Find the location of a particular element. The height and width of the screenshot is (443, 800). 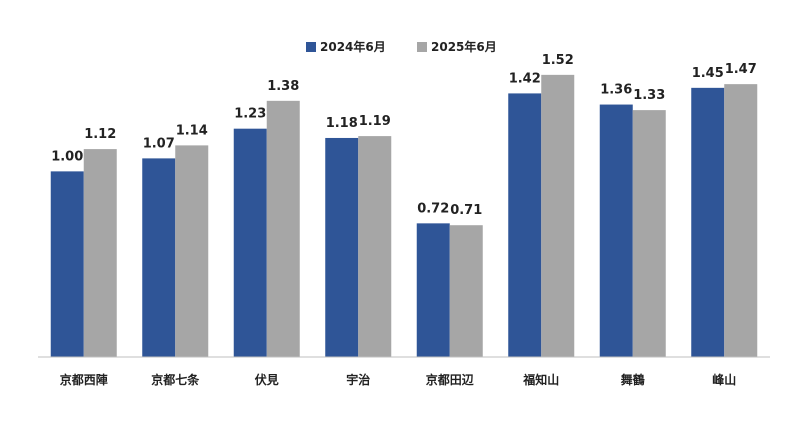

data-label-1-7: 1.36 is located at coordinates (616, 90).